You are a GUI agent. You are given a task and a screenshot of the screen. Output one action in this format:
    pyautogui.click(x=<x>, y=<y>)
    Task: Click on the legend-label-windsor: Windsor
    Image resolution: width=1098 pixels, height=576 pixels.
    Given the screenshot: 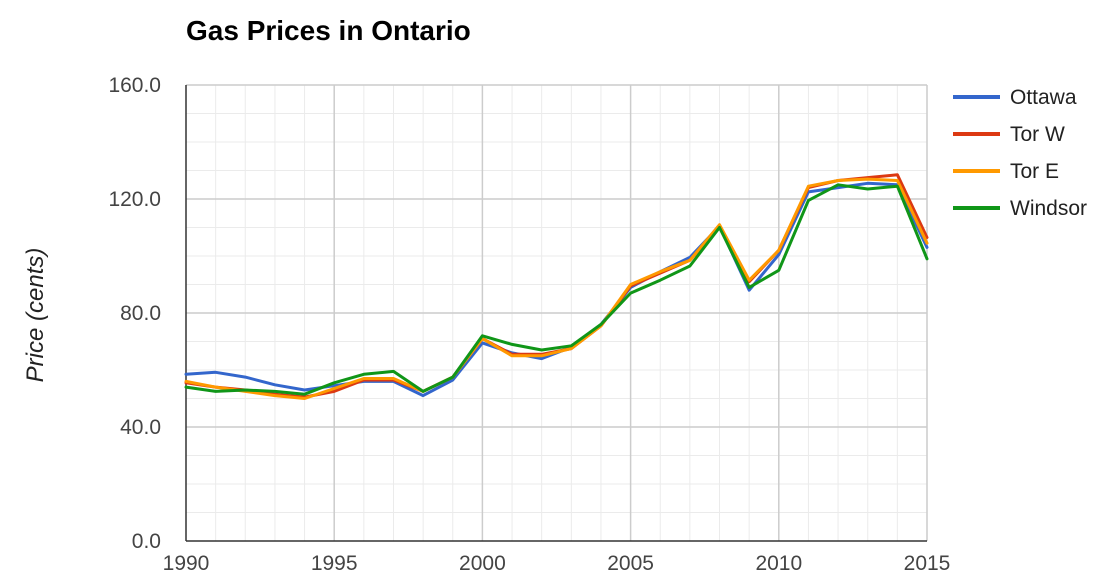 What is the action you would take?
    pyautogui.click(x=1048, y=208)
    